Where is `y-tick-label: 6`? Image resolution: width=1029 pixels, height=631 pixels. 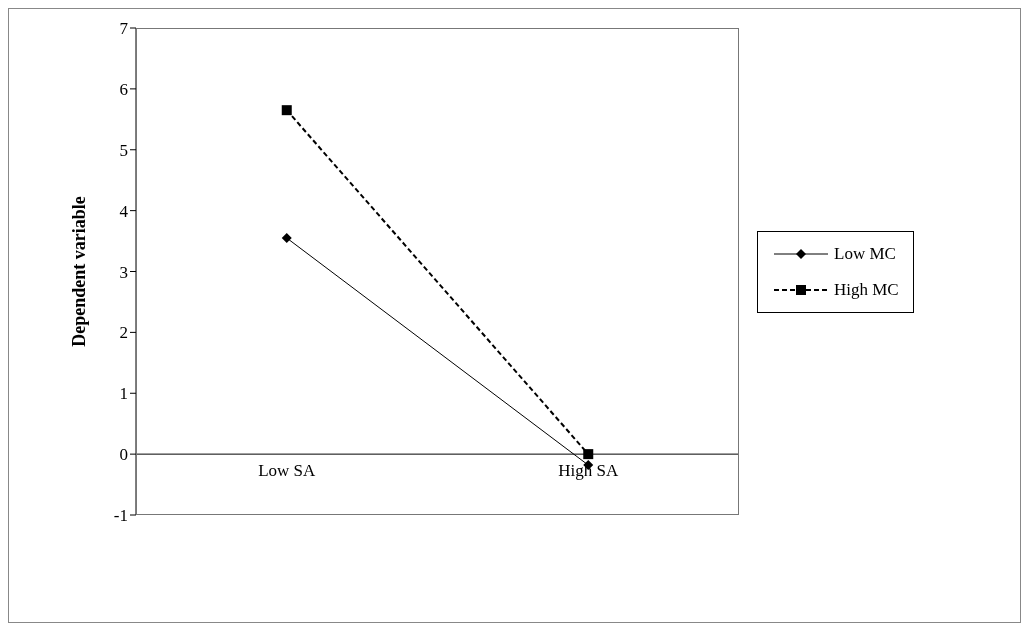 y-tick-label: 6 is located at coordinates (123, 89).